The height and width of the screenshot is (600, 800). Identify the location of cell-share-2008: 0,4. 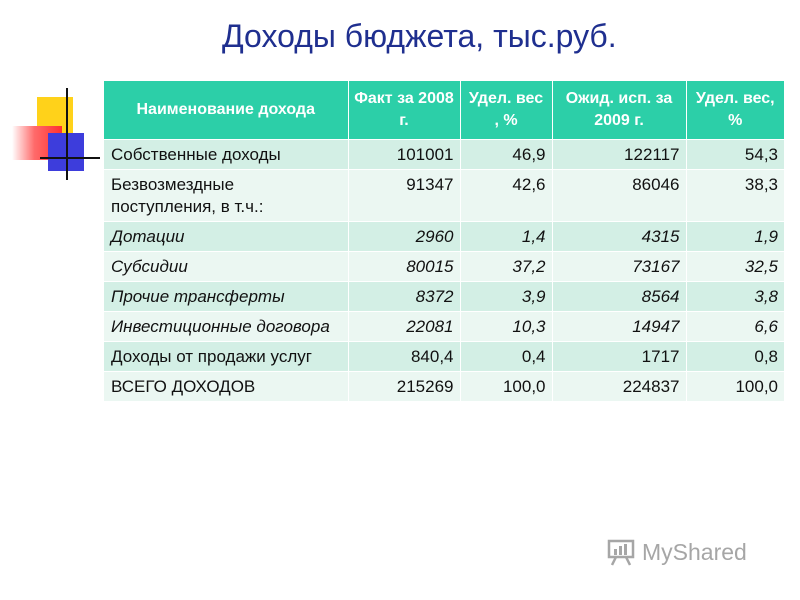
(506, 356).